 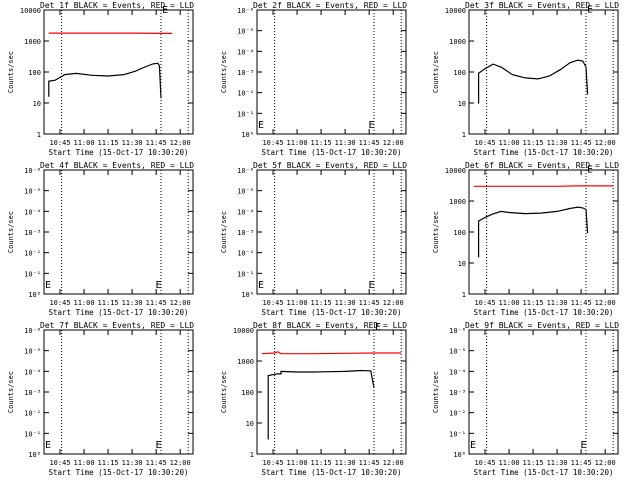 What do you see at coordinates (117, 165) in the screenshot?
I see `panel-title: Det 4f BLACK = Events, RED = LLD` at bounding box center [117, 165].